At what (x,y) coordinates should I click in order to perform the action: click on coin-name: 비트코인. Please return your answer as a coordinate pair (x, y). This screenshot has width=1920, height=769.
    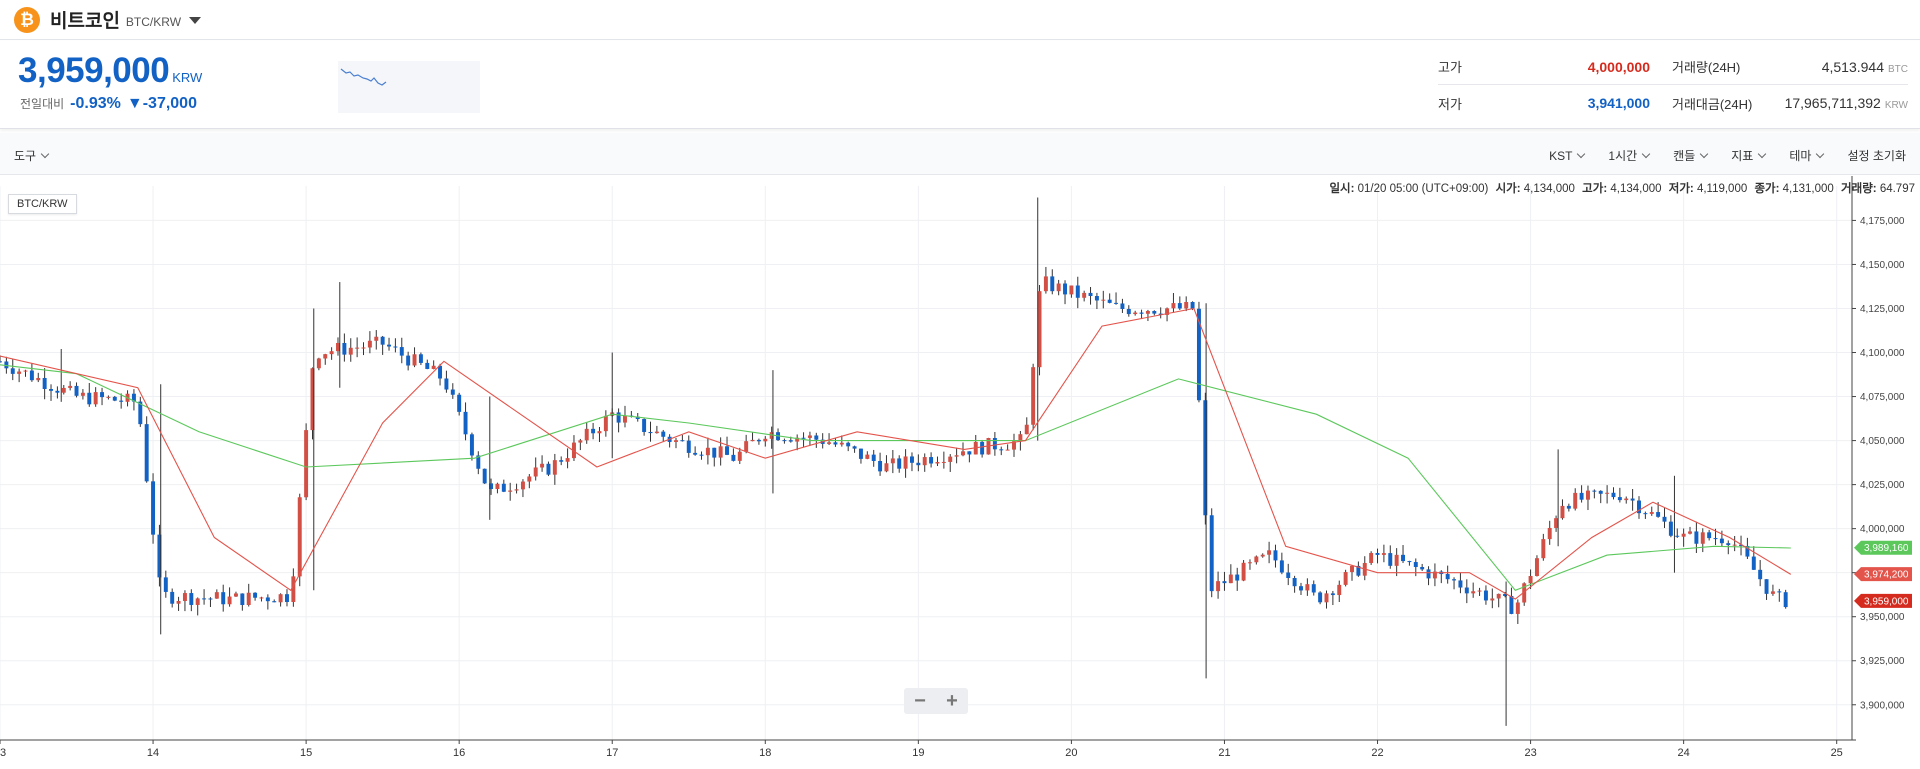
    Looking at the image, I should click on (85, 21).